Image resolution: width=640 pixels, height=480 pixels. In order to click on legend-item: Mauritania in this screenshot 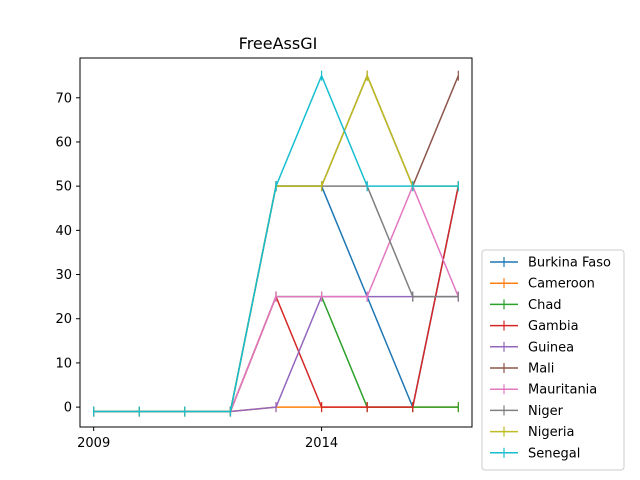, I will do `click(543, 390)`.